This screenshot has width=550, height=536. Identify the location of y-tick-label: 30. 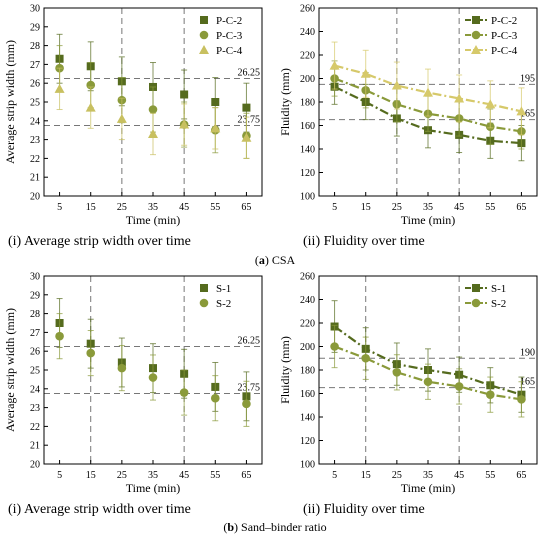
(35, 277).